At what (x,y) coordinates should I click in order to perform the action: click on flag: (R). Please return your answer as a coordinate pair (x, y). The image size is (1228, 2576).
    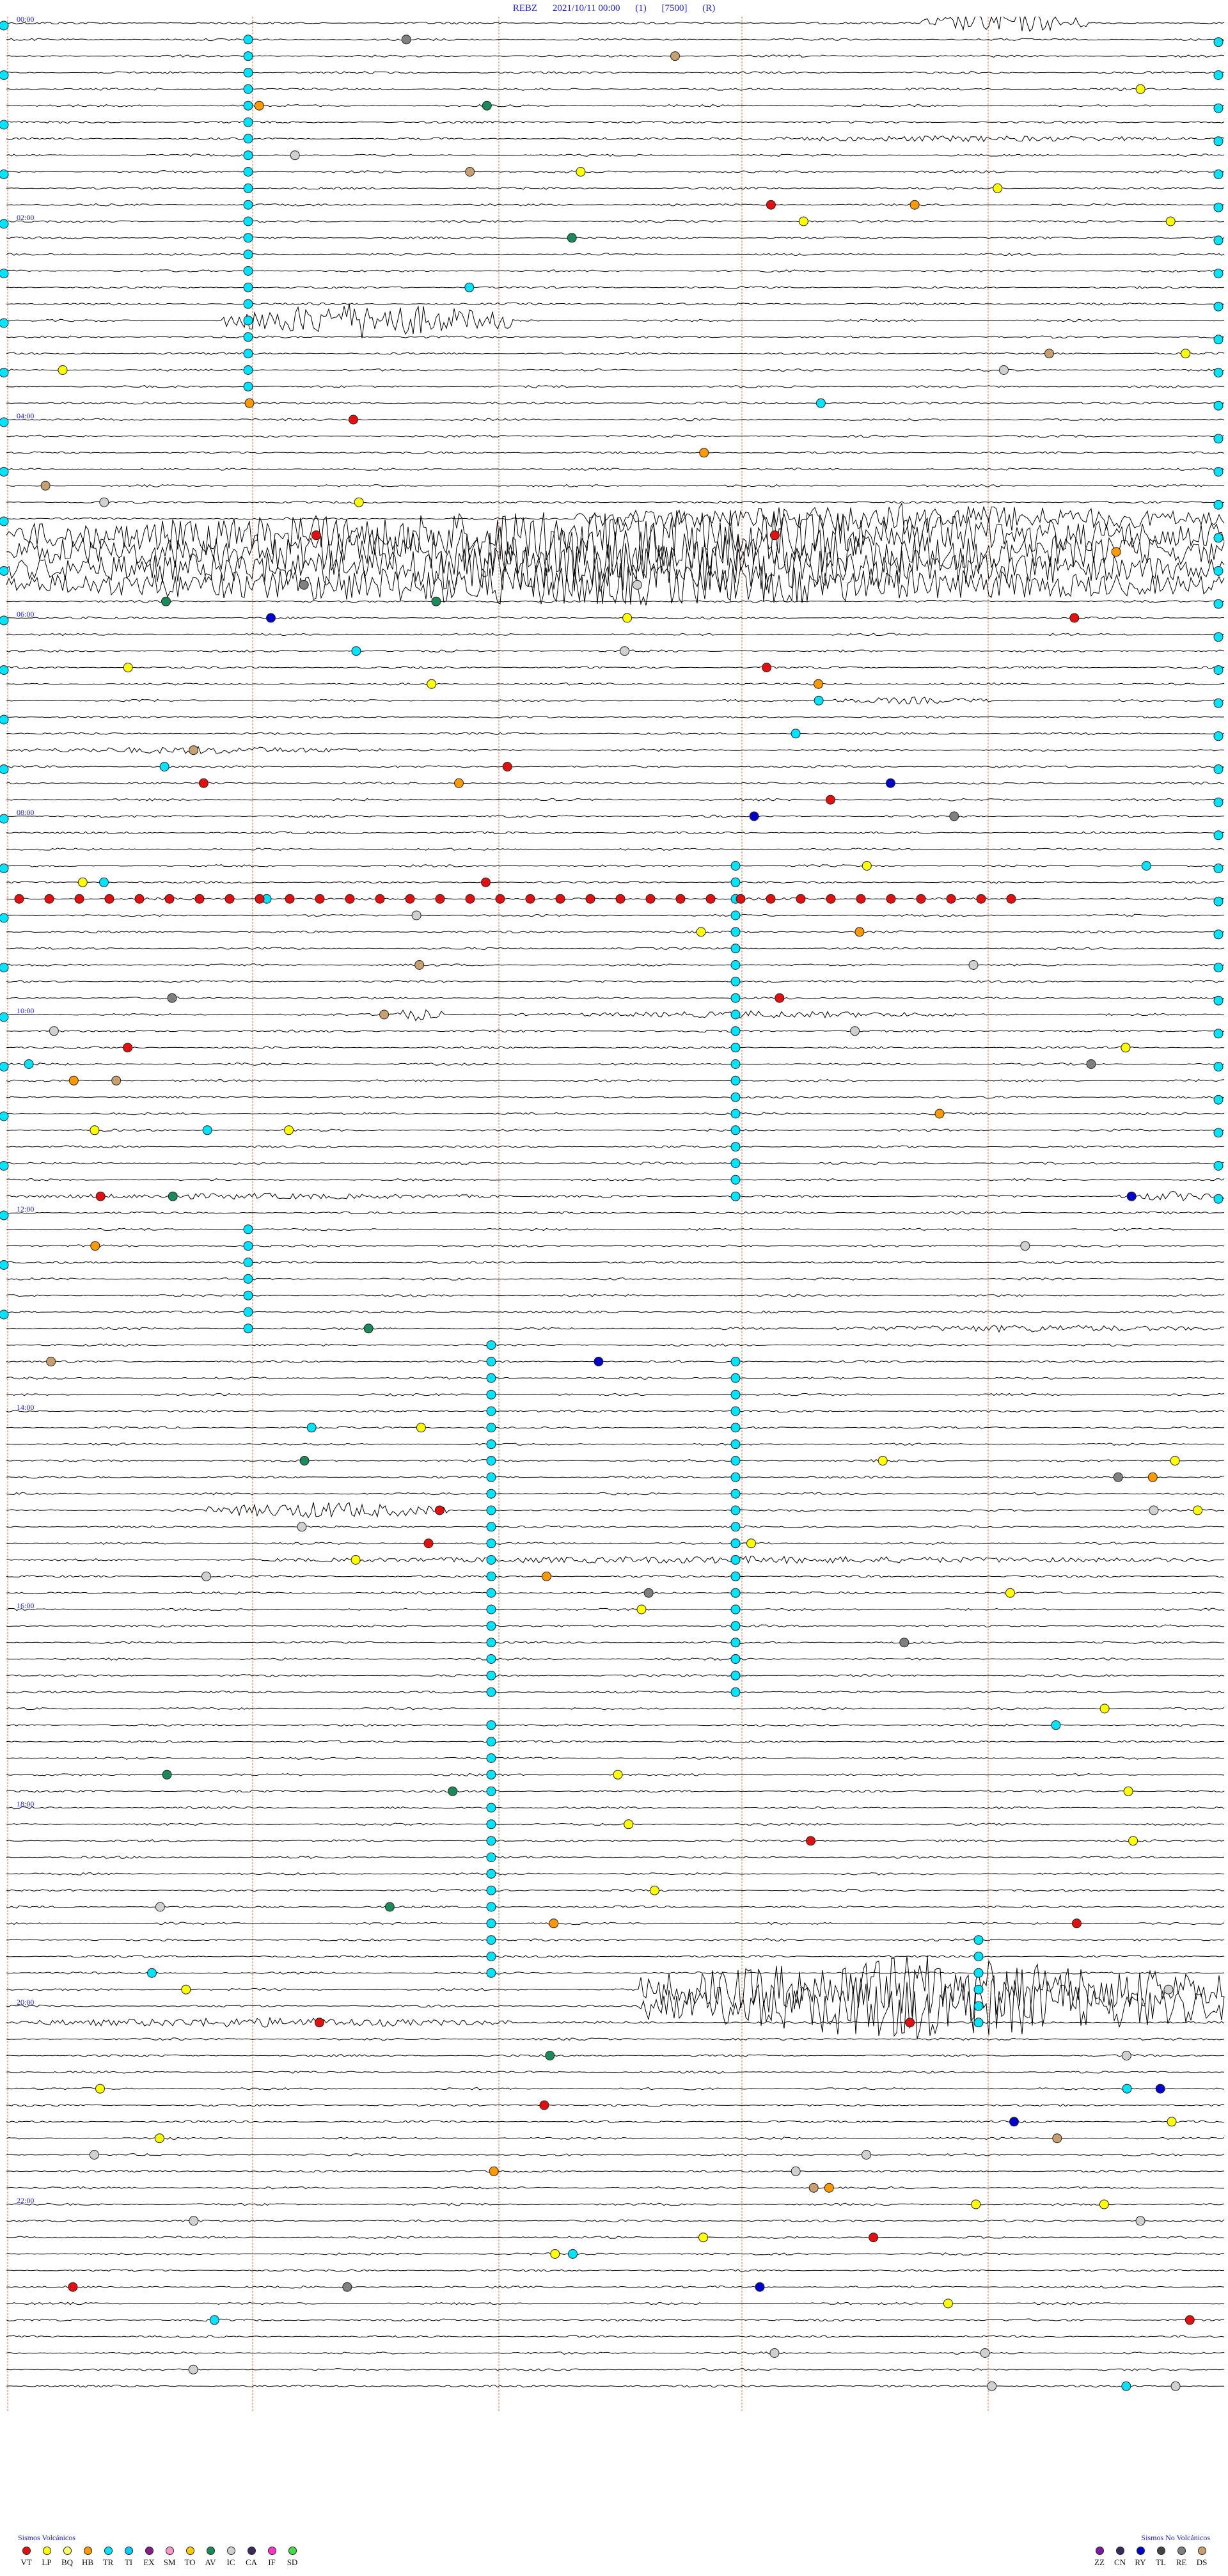
    Looking at the image, I should click on (709, 8).